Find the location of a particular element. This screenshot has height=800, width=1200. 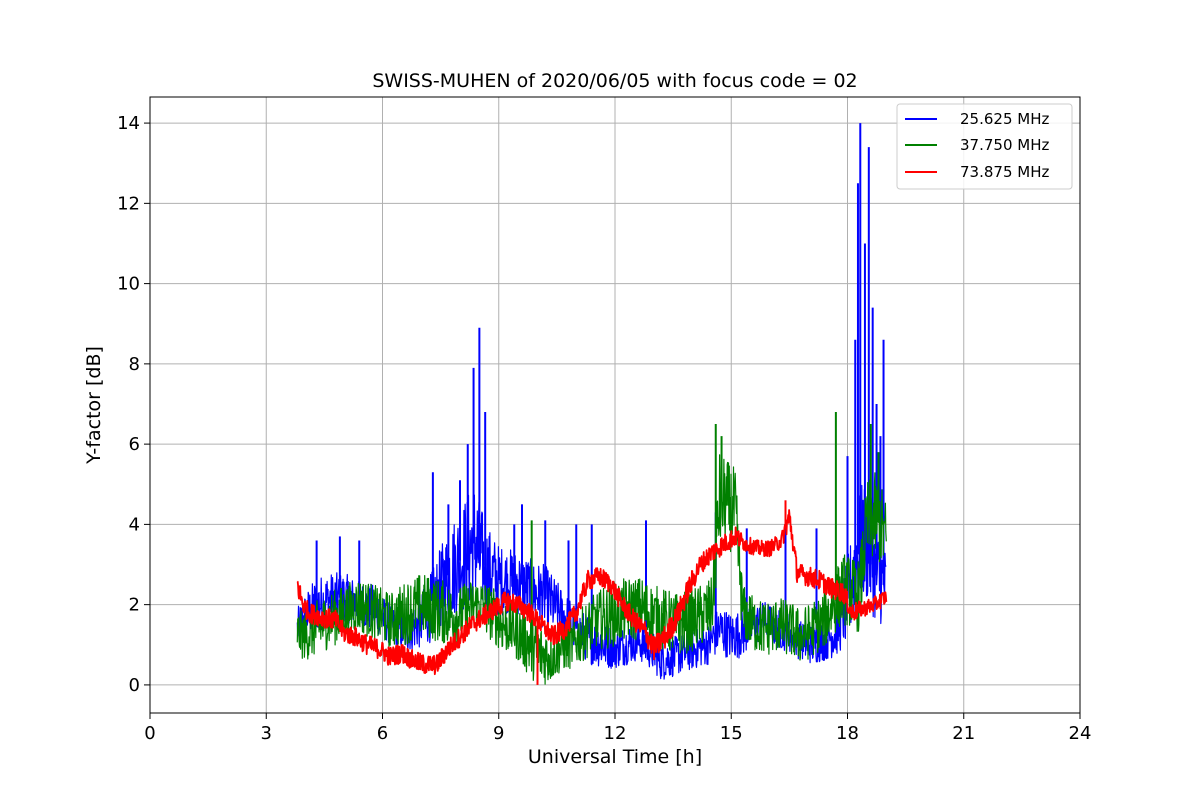

x-tick-label: 15 is located at coordinates (731, 733).